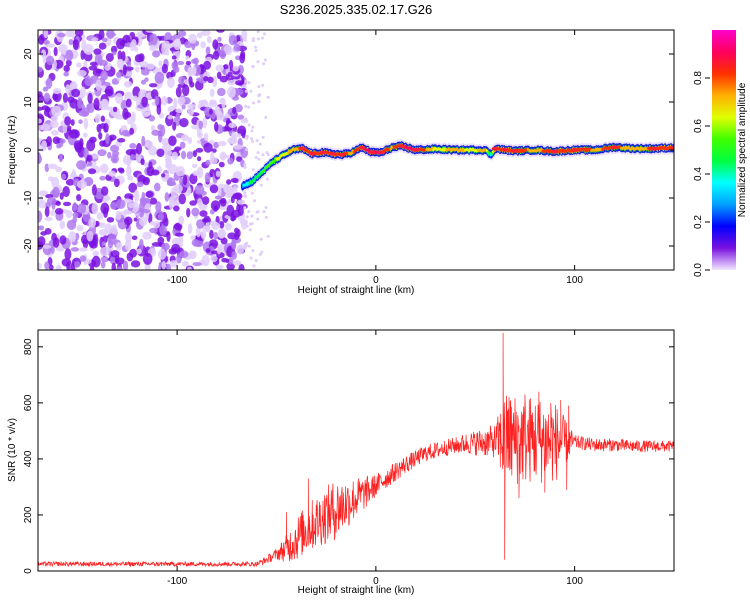 The height and width of the screenshot is (600, 750). What do you see at coordinates (742, 149) in the screenshot?
I see `colorbar-title: Normalized spectral amplitude` at bounding box center [742, 149].